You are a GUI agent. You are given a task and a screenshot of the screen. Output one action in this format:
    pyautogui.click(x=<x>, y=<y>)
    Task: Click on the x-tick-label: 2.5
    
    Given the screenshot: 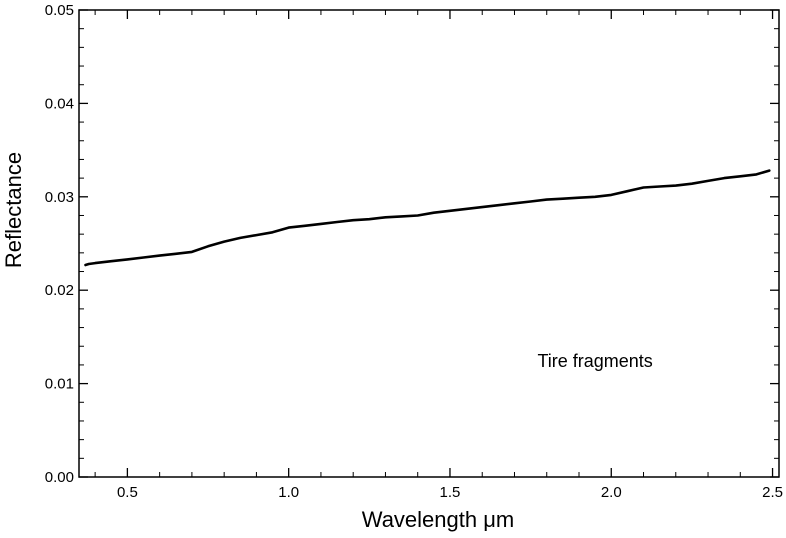 What is the action you would take?
    pyautogui.click(x=772, y=492)
    